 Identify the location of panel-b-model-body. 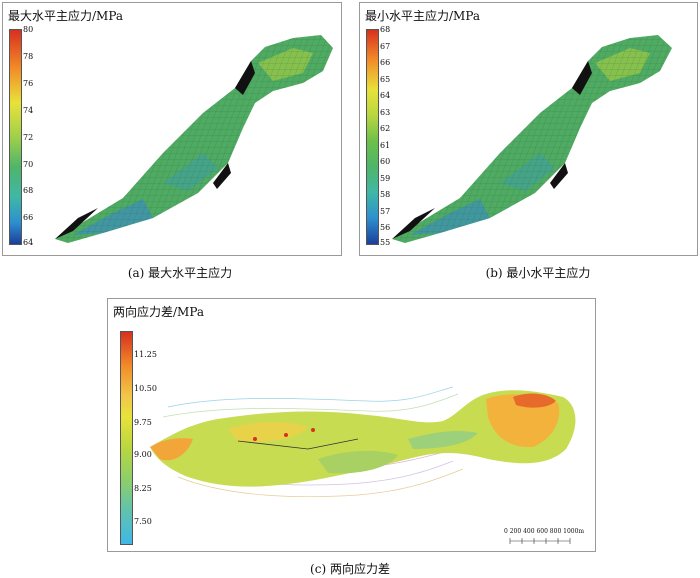
(532, 139).